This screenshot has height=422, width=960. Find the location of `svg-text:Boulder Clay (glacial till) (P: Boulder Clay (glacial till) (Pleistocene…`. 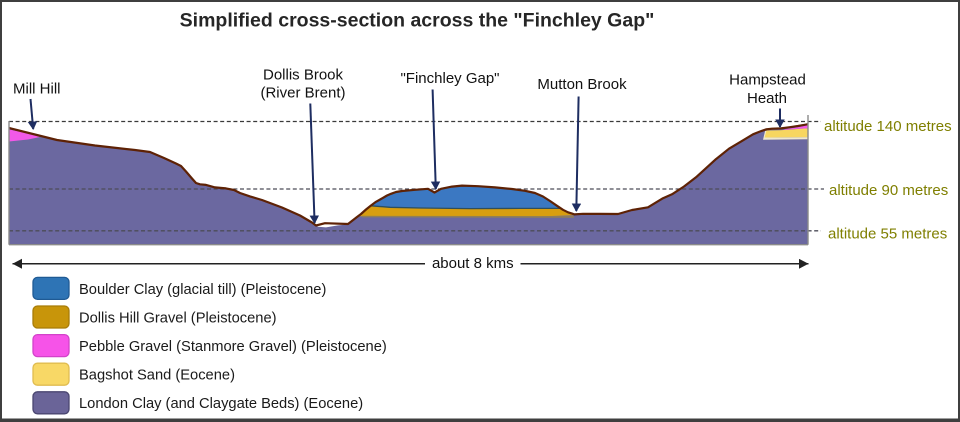

svg-text:Boulder Clay (glacial till) (P: Boulder Clay (glacial till) (Pleistocene… is located at coordinates (202, 290).